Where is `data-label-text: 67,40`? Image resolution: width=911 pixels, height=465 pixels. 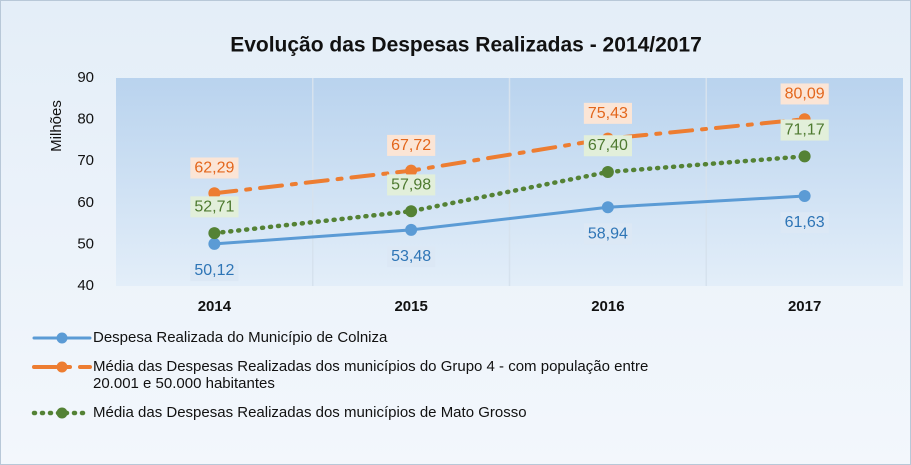 data-label-text: 67,40 is located at coordinates (608, 145).